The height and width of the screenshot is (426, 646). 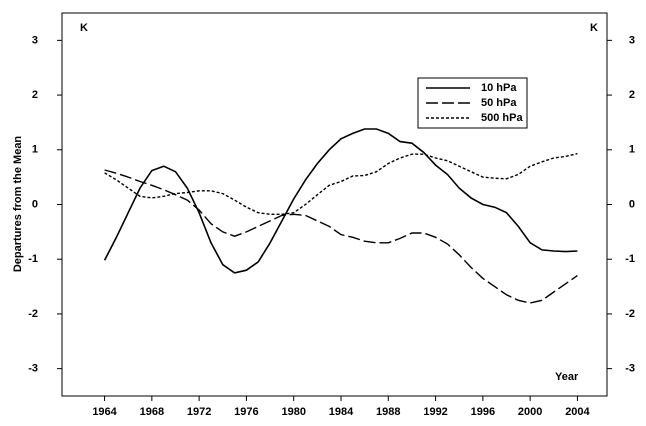 What do you see at coordinates (293, 412) in the screenshot?
I see `x-tick-label: 1980` at bounding box center [293, 412].